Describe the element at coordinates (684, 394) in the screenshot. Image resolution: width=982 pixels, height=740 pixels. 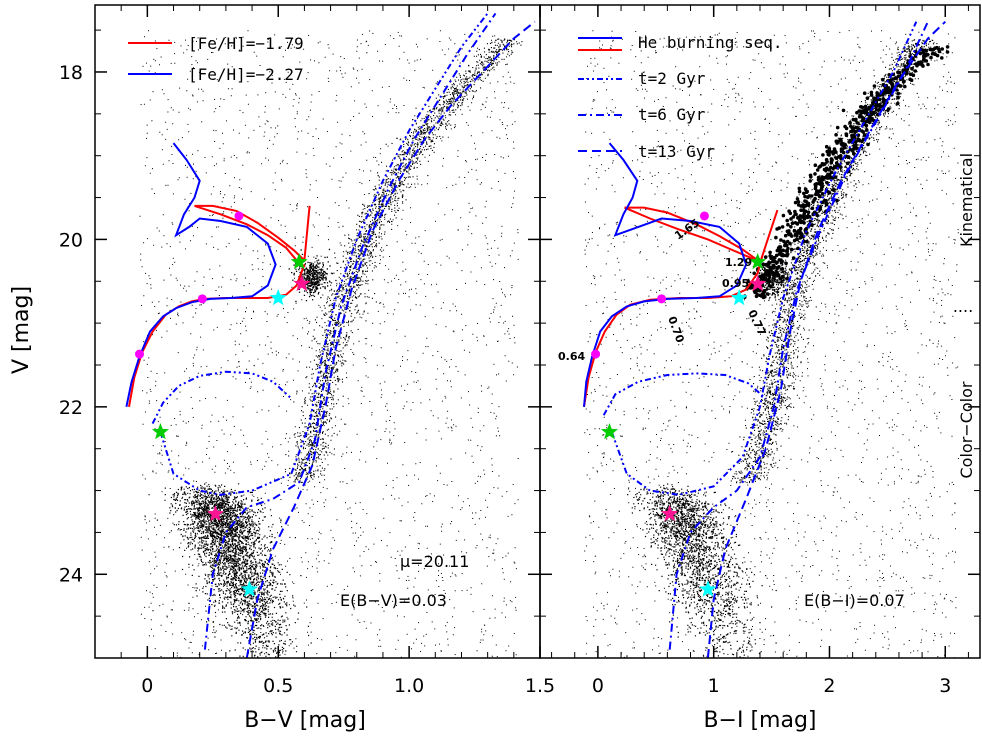
I see `series-line-t-2-gyr-hb` at that location.